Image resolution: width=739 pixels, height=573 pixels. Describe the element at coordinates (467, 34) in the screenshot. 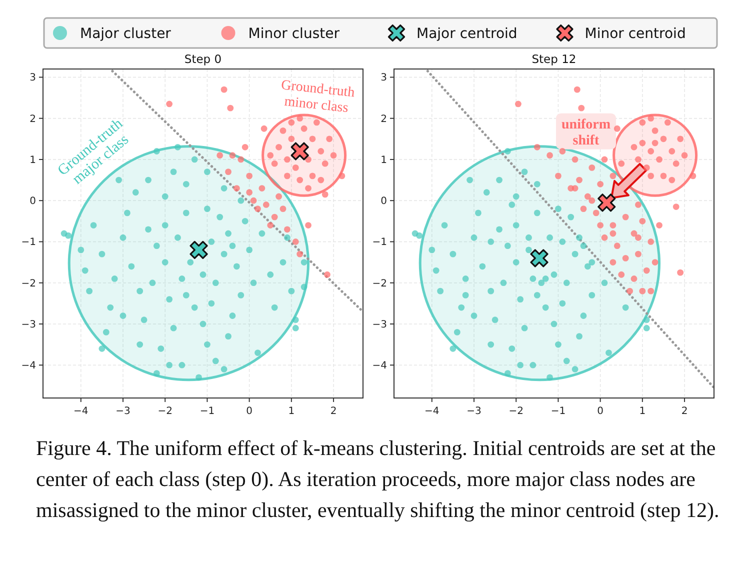

I see `legend-label: Major centroid` at that location.